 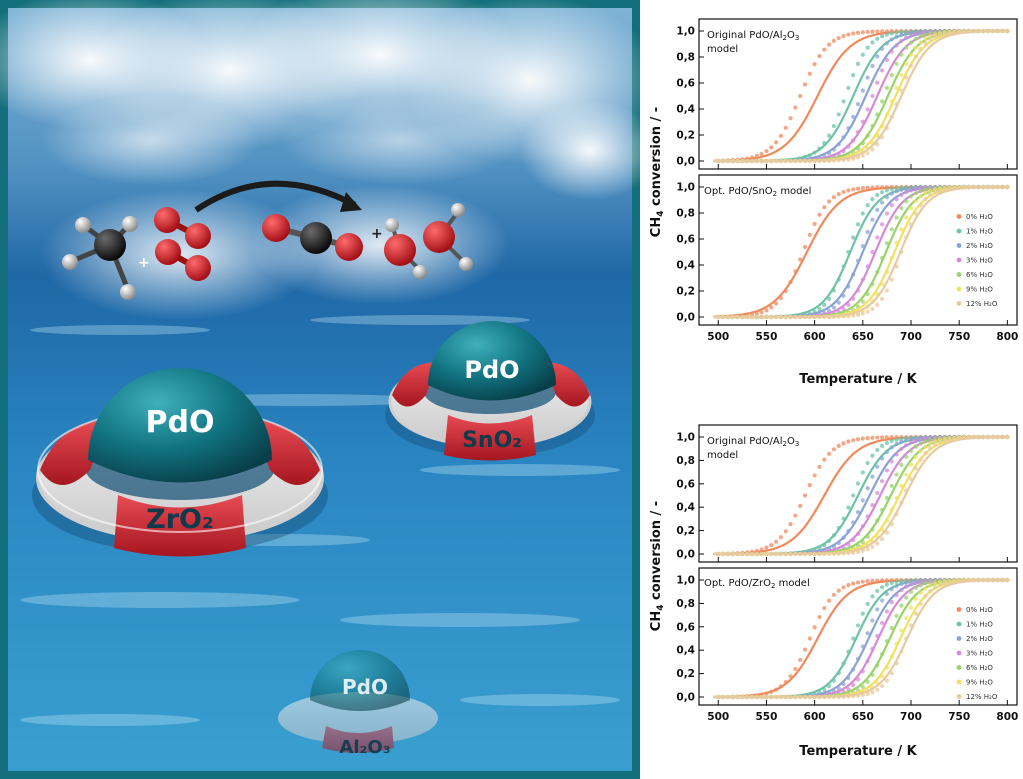 What do you see at coordinates (766, 337) in the screenshot?
I see `x-tick-label: 550` at bounding box center [766, 337].